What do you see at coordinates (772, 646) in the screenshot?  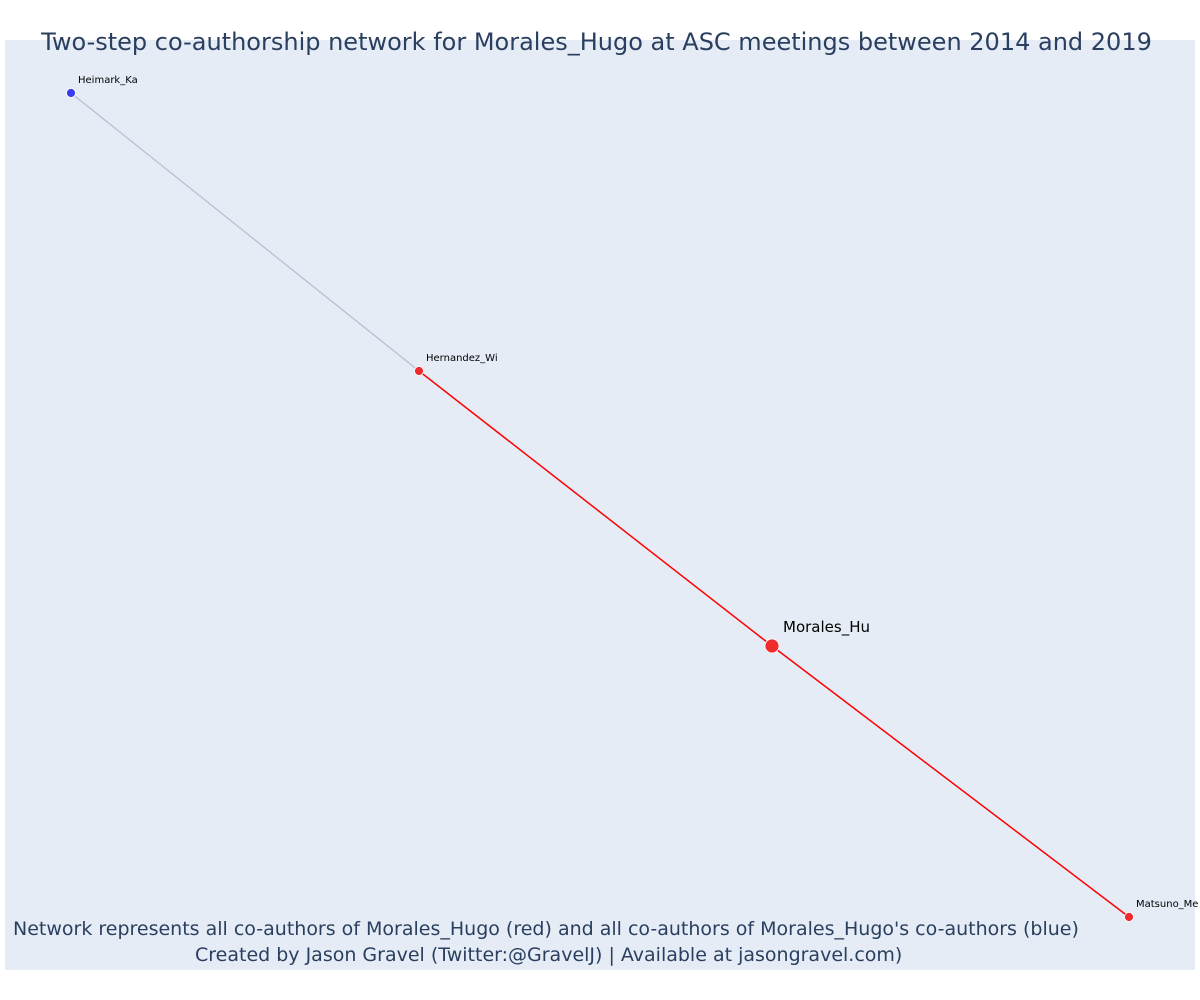 I see `node-Morales_Hu` at bounding box center [772, 646].